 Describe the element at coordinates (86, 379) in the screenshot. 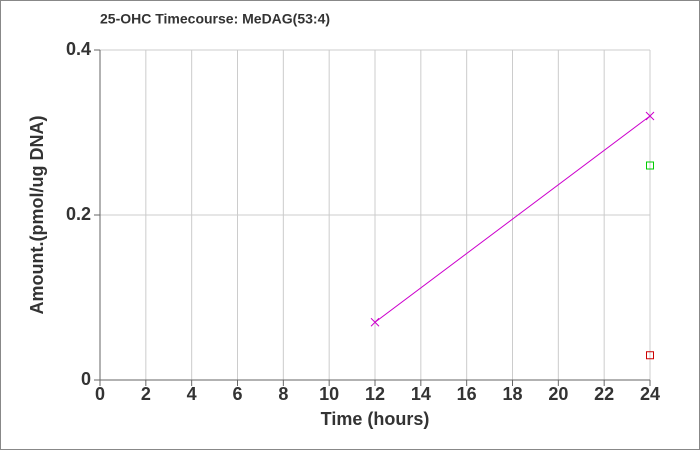

I see `y-tick-label: 0` at that location.